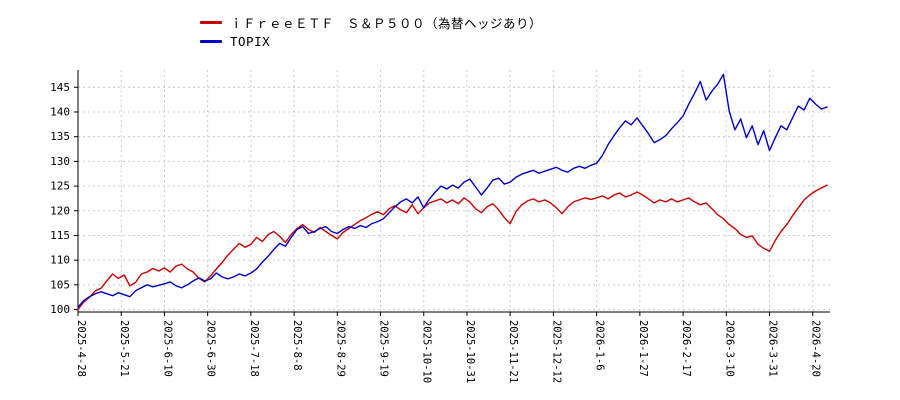  I want to click on svg-text: 2026-1-27, so click(643, 348).